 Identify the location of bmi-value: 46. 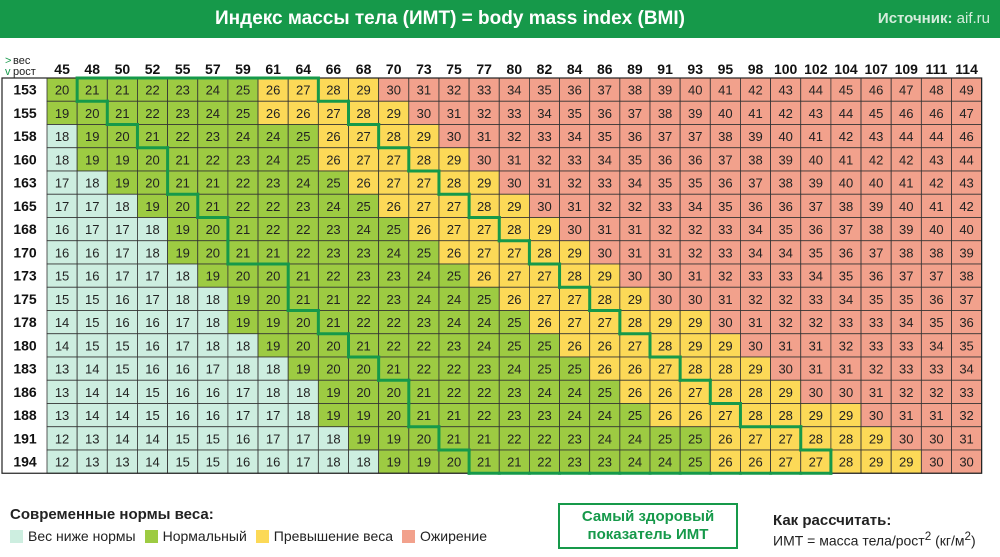
(936, 113).